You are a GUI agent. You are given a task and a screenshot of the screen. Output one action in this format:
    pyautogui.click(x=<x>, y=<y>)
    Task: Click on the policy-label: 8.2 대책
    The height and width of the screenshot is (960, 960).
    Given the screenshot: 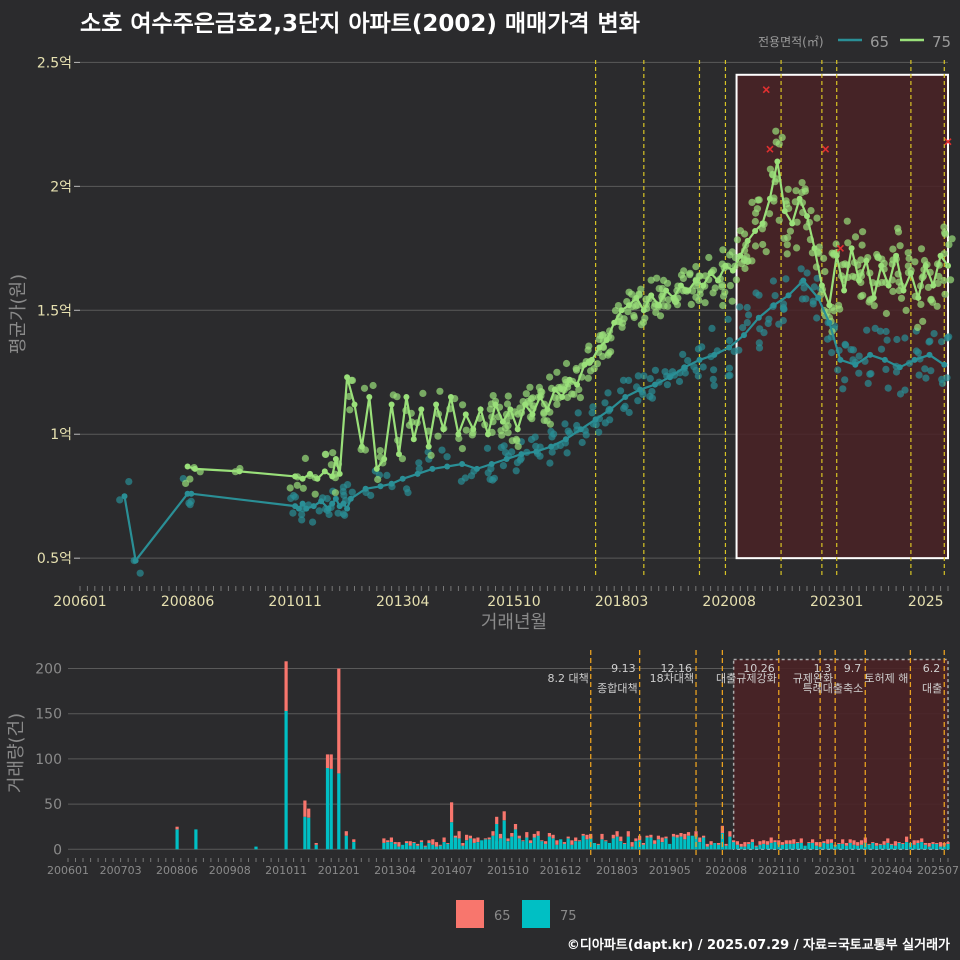 What is the action you would take?
    pyautogui.click(x=568, y=678)
    